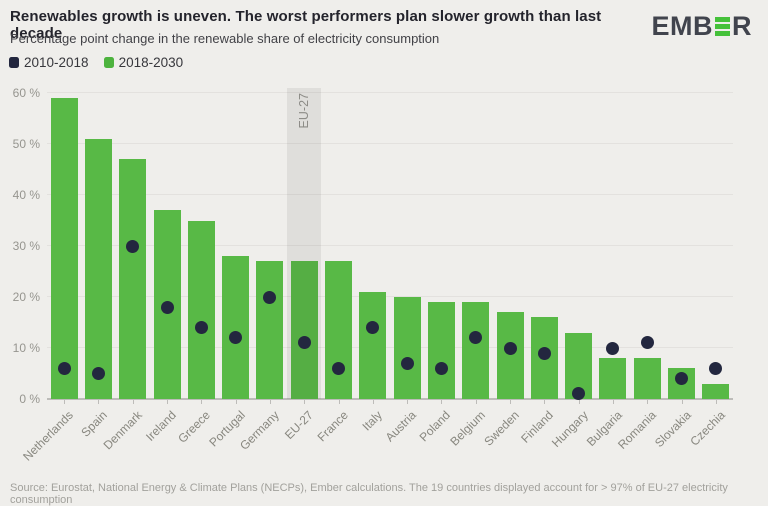  Describe the element at coordinates (441, 368) in the screenshot. I see `dot-poland` at that location.